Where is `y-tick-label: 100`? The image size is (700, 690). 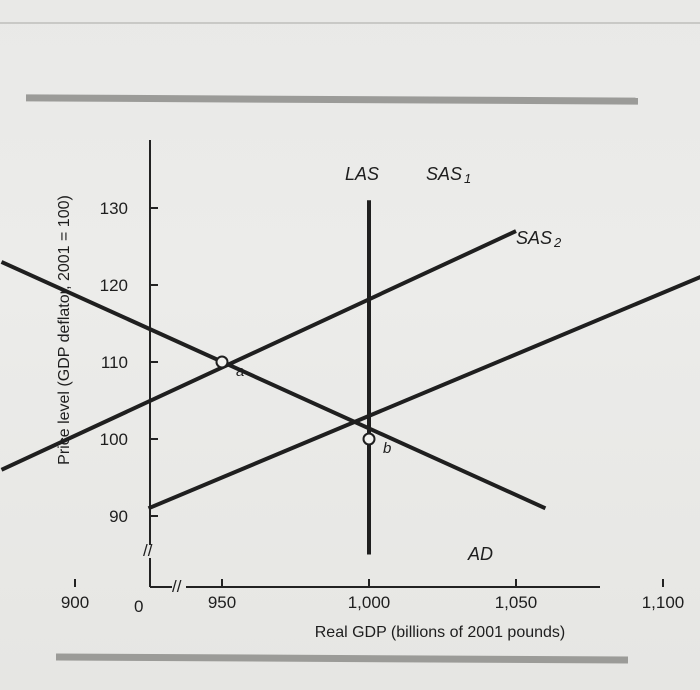 y-tick-label: 100 is located at coordinates (114, 439).